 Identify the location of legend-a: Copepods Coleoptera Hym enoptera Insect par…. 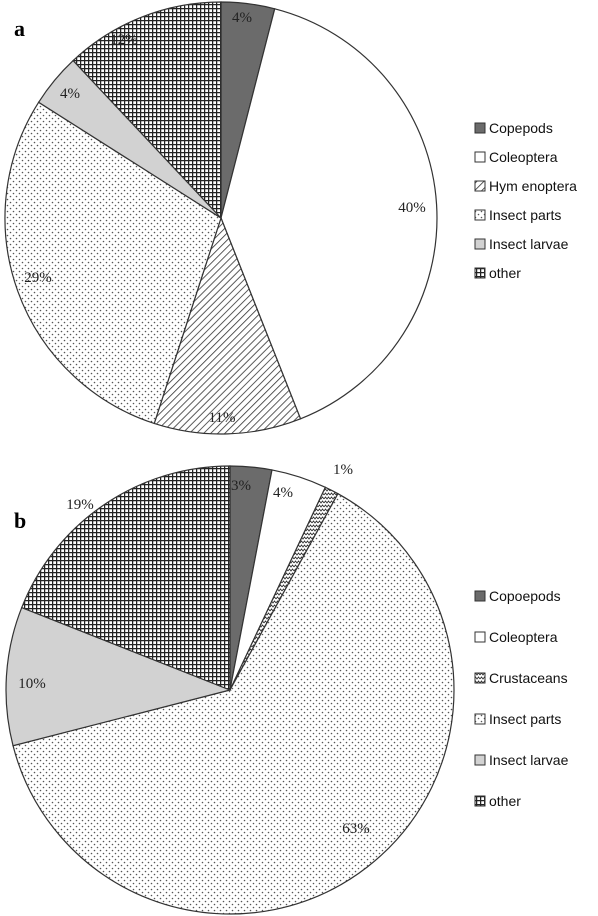
(525, 200).